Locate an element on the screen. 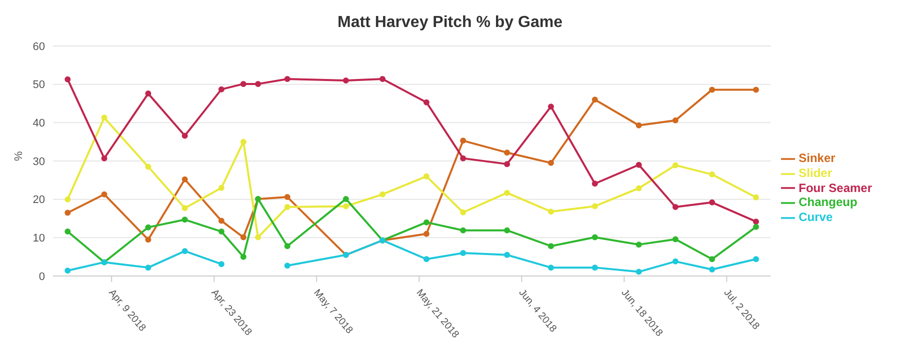 The height and width of the screenshot is (343, 900). y-tick-label: 50 is located at coordinates (38, 85).